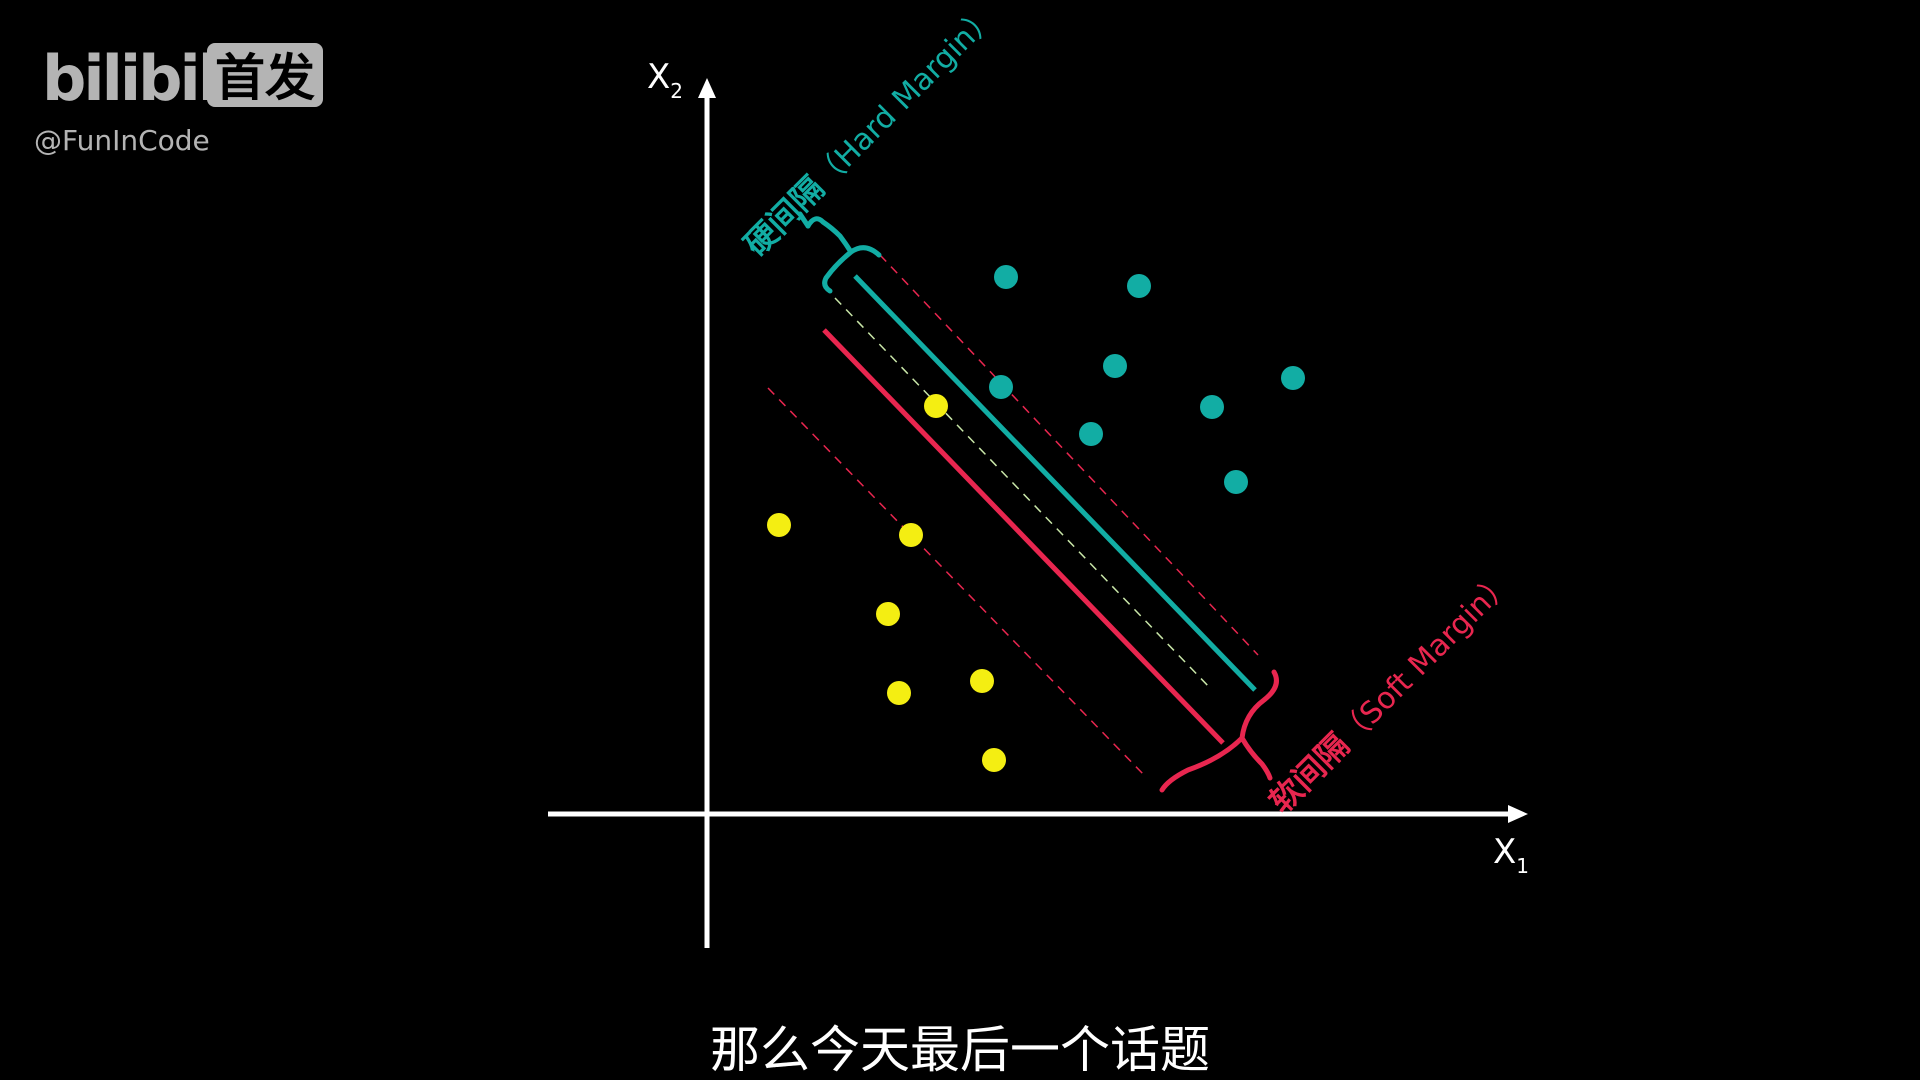  What do you see at coordinates (707, 88) in the screenshot?
I see `y-axis-arrow` at bounding box center [707, 88].